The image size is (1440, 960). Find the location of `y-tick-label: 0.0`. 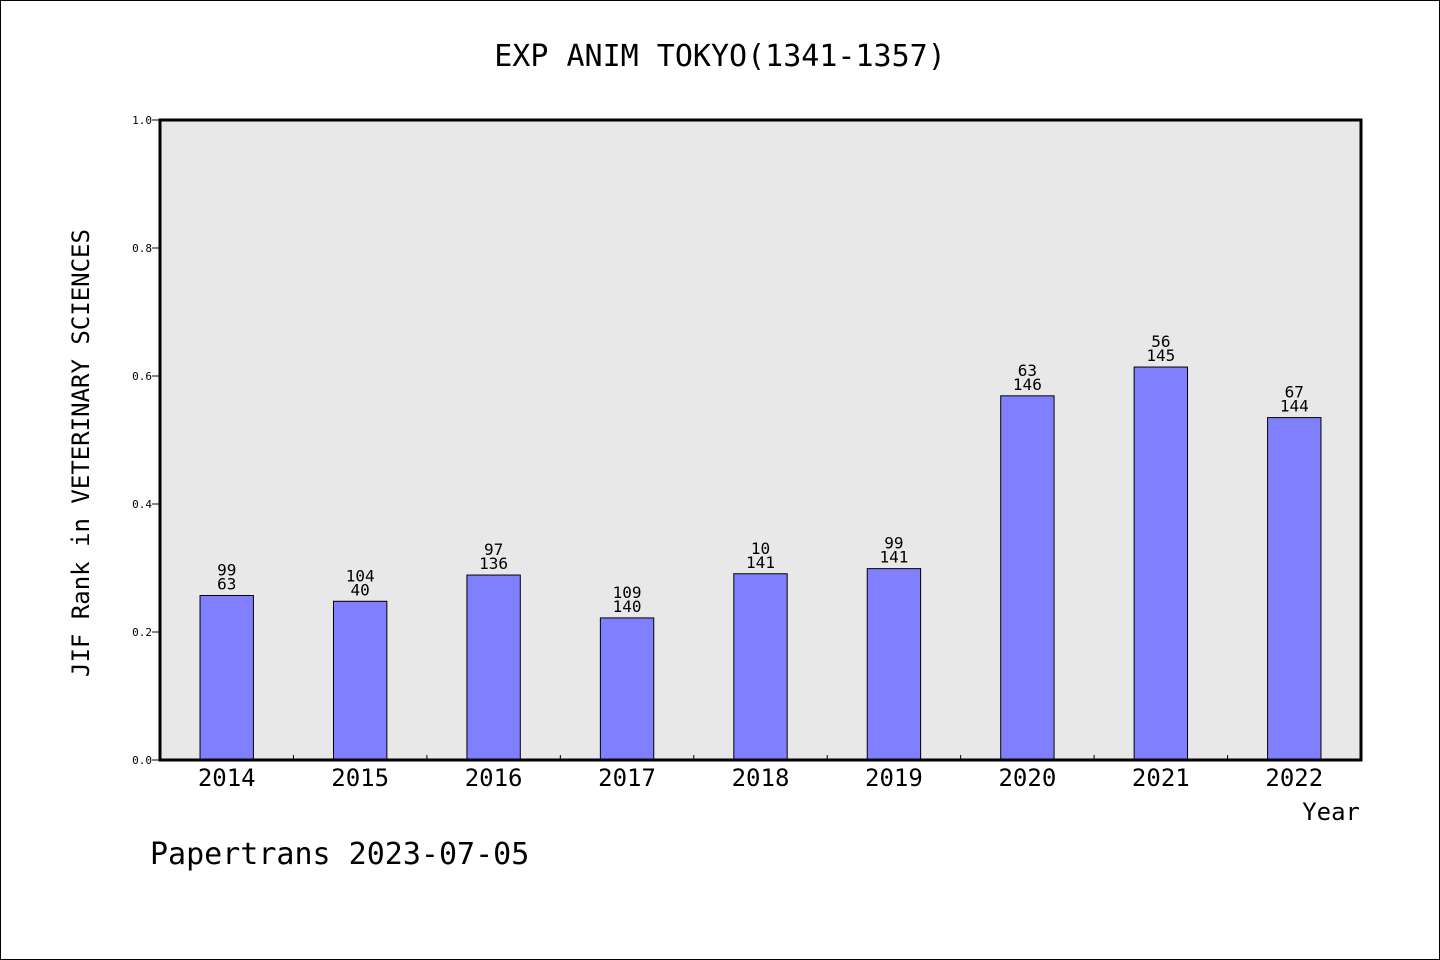

y-tick-label: 0.0 is located at coordinates (142, 760).